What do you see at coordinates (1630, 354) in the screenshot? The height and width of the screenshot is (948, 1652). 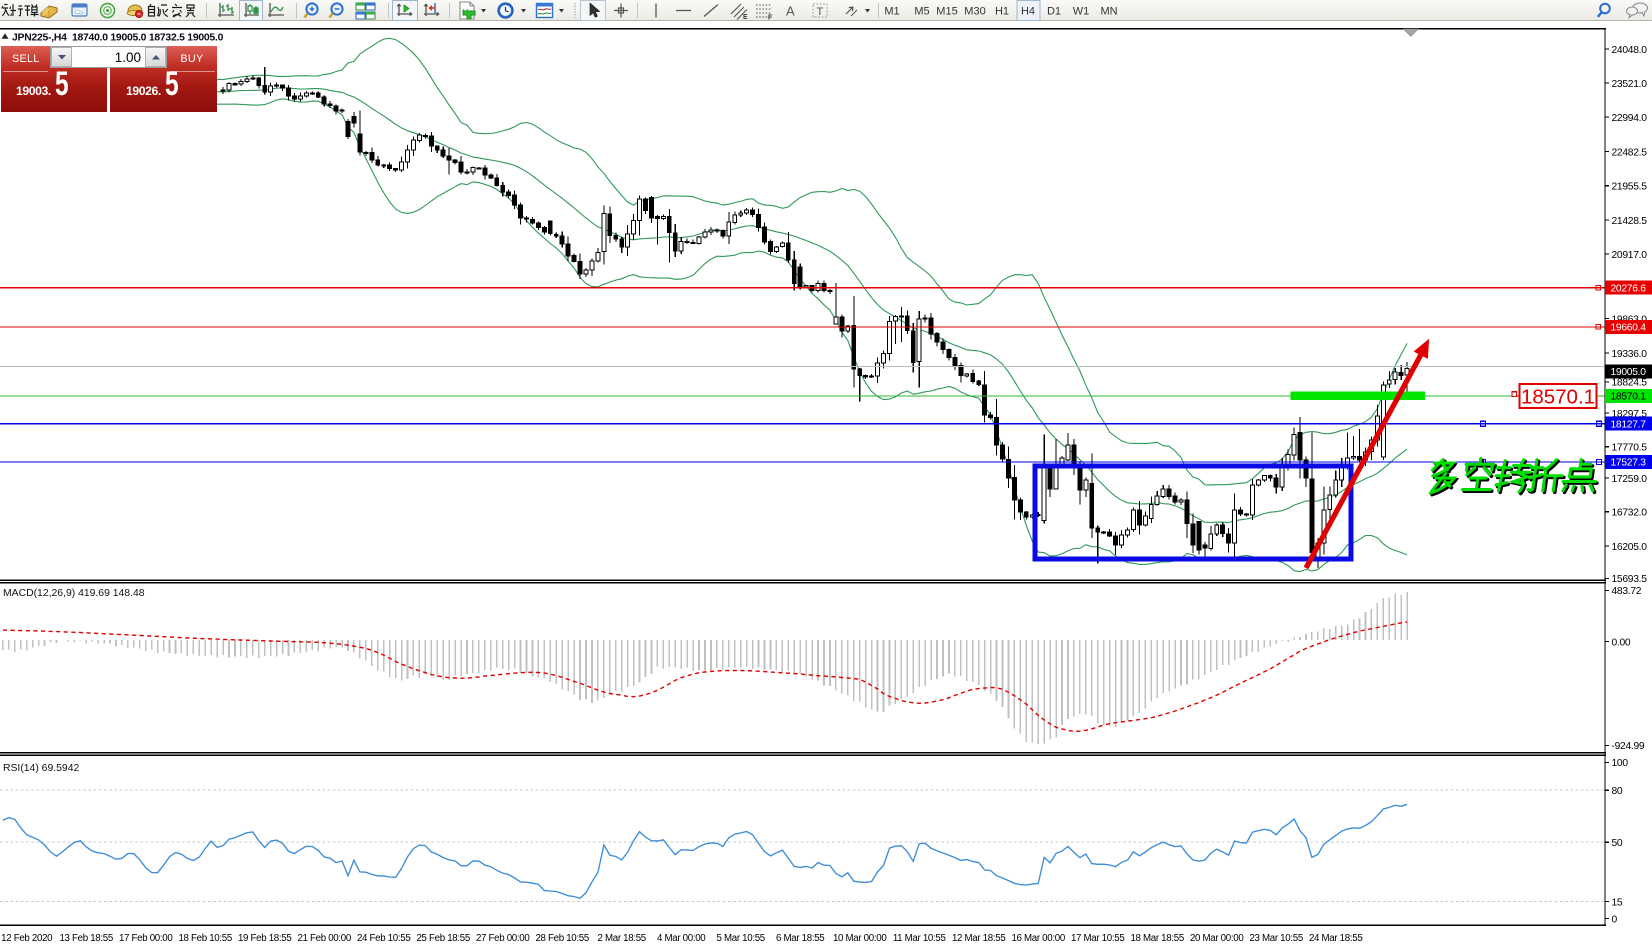 I see `svg-text: 19336.0` at bounding box center [1630, 354].